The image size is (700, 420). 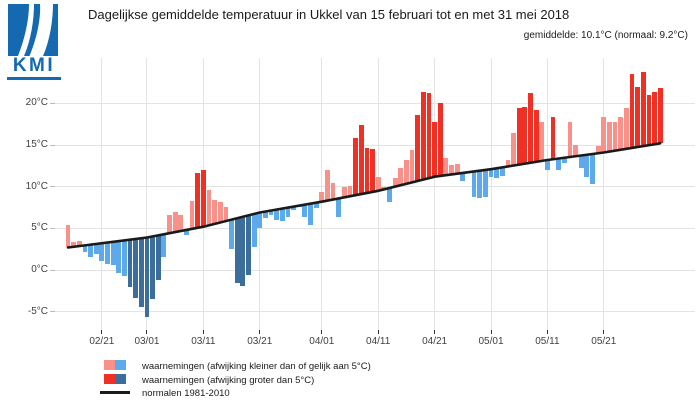 What do you see at coordinates (34, 78) in the screenshot?
I see `kmi-logo-underline` at bounding box center [34, 78].